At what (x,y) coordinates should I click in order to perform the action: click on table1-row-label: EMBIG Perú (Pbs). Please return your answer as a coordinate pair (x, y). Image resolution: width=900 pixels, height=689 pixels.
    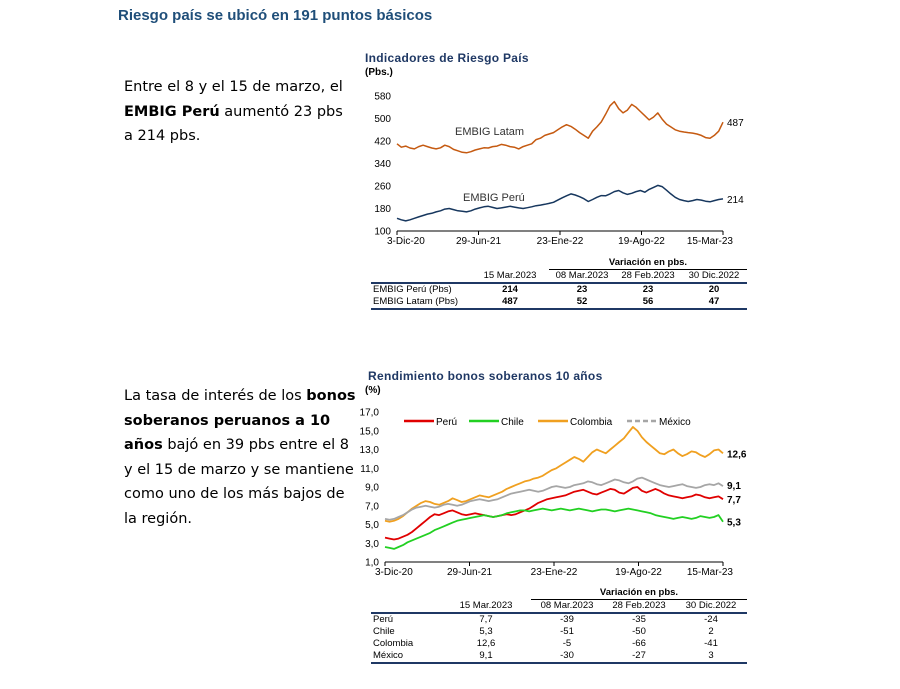
    Looking at the image, I should click on (412, 289).